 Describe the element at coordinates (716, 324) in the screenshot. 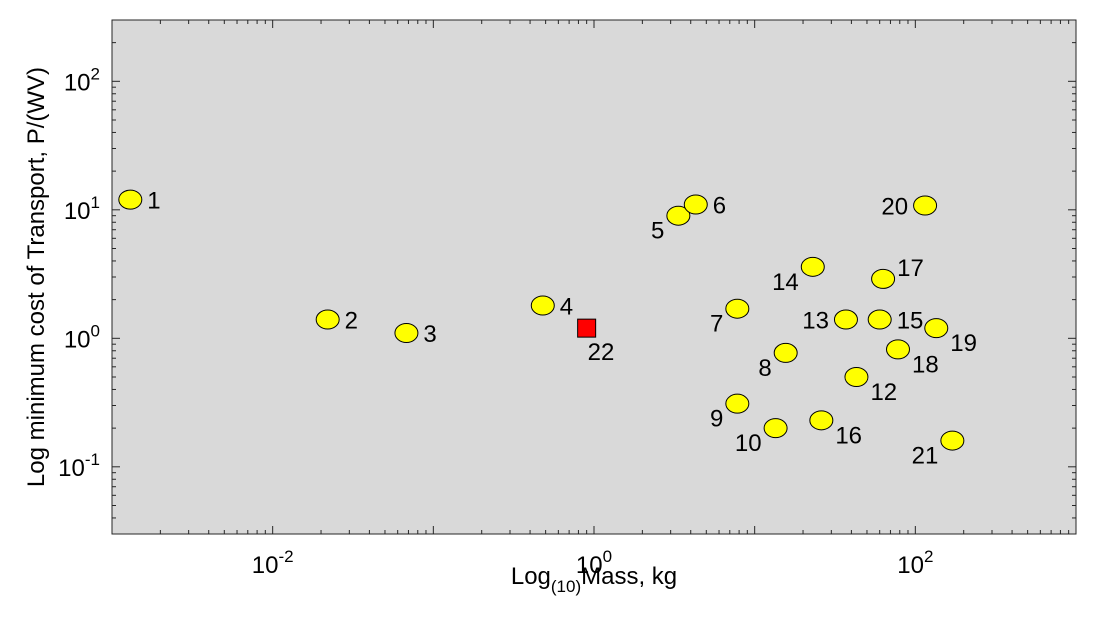

I see `point-label: 7` at that location.